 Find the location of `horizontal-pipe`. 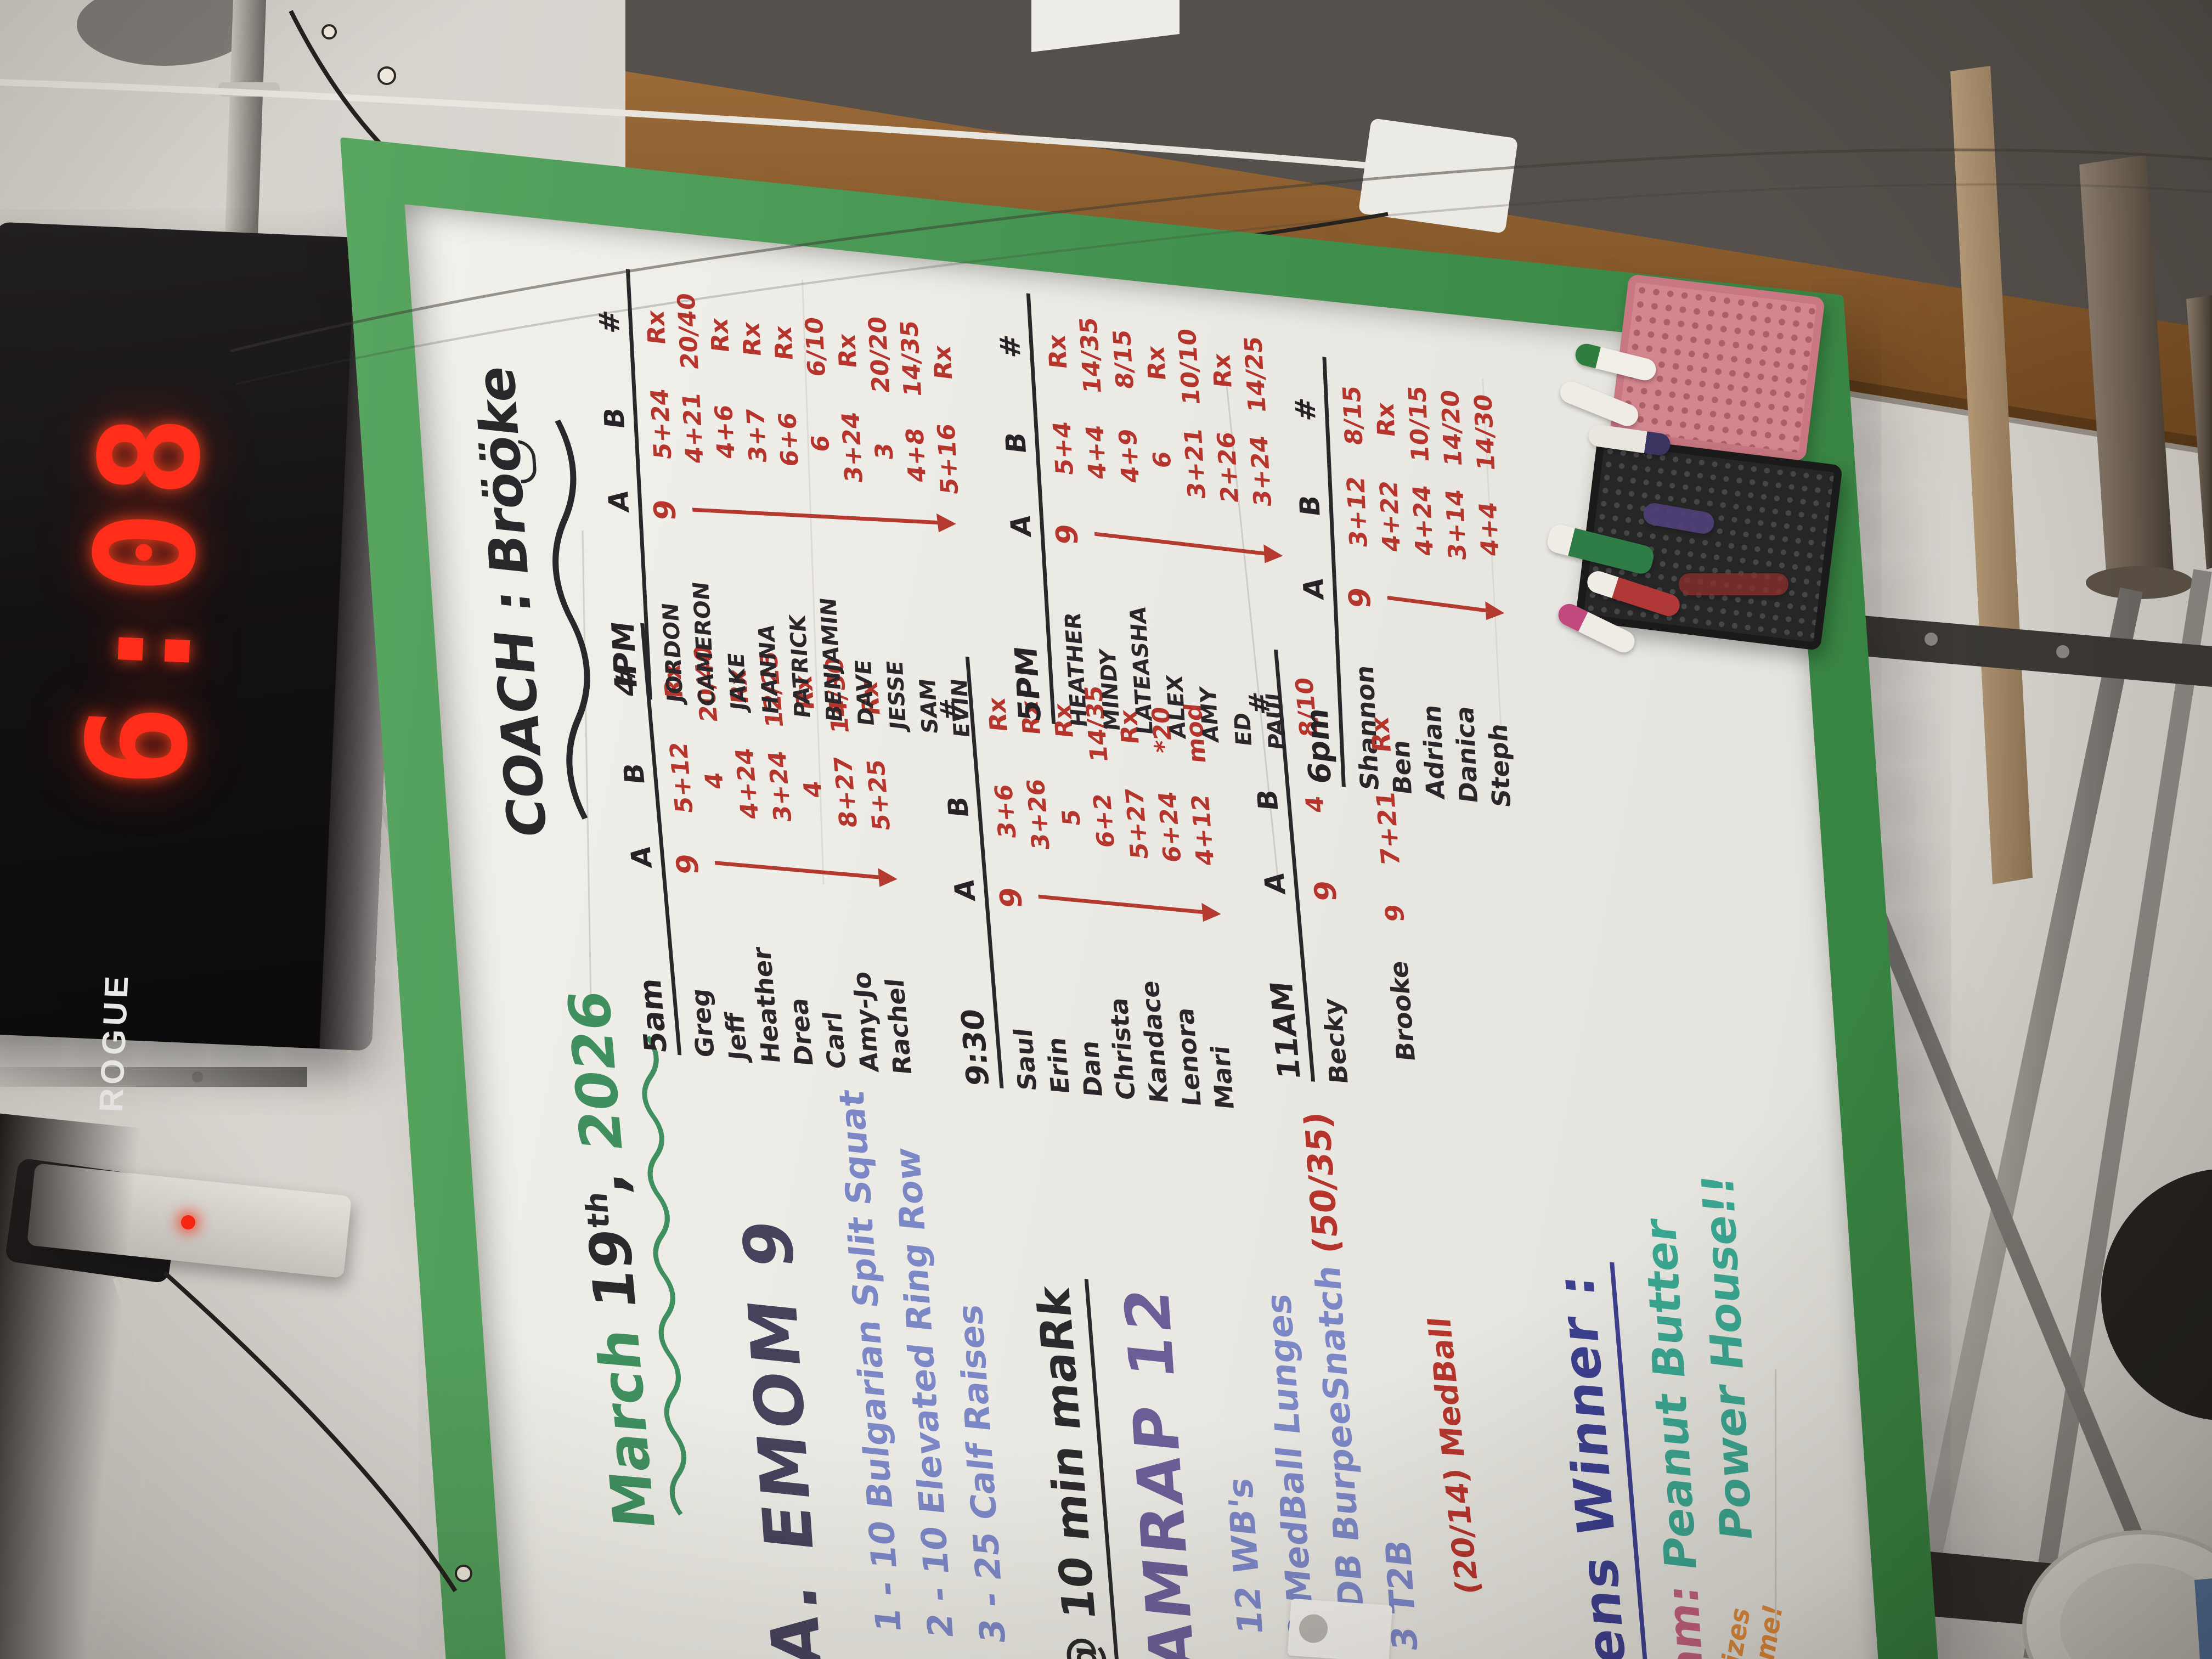

horizontal-pipe is located at coordinates (153, 1077).